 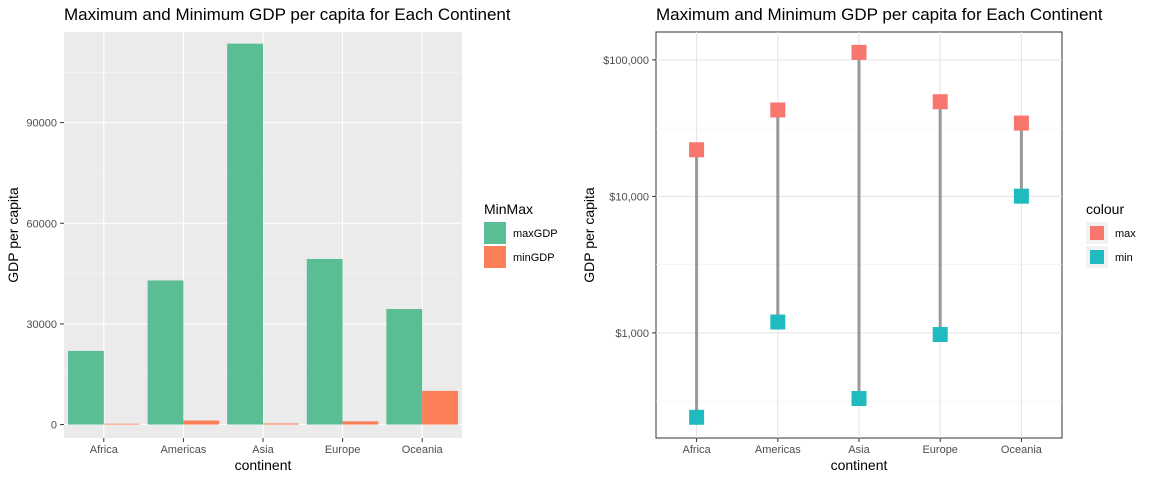 What do you see at coordinates (45, 275) in the screenshot?
I see `bar-chart-y-axis: 0 30000 60000 90000` at bounding box center [45, 275].